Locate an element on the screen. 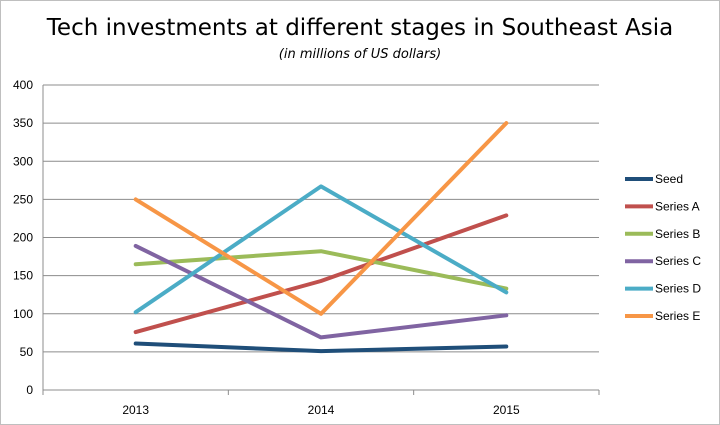 The image size is (720, 425). x-tick-label: 2014 is located at coordinates (321, 410).